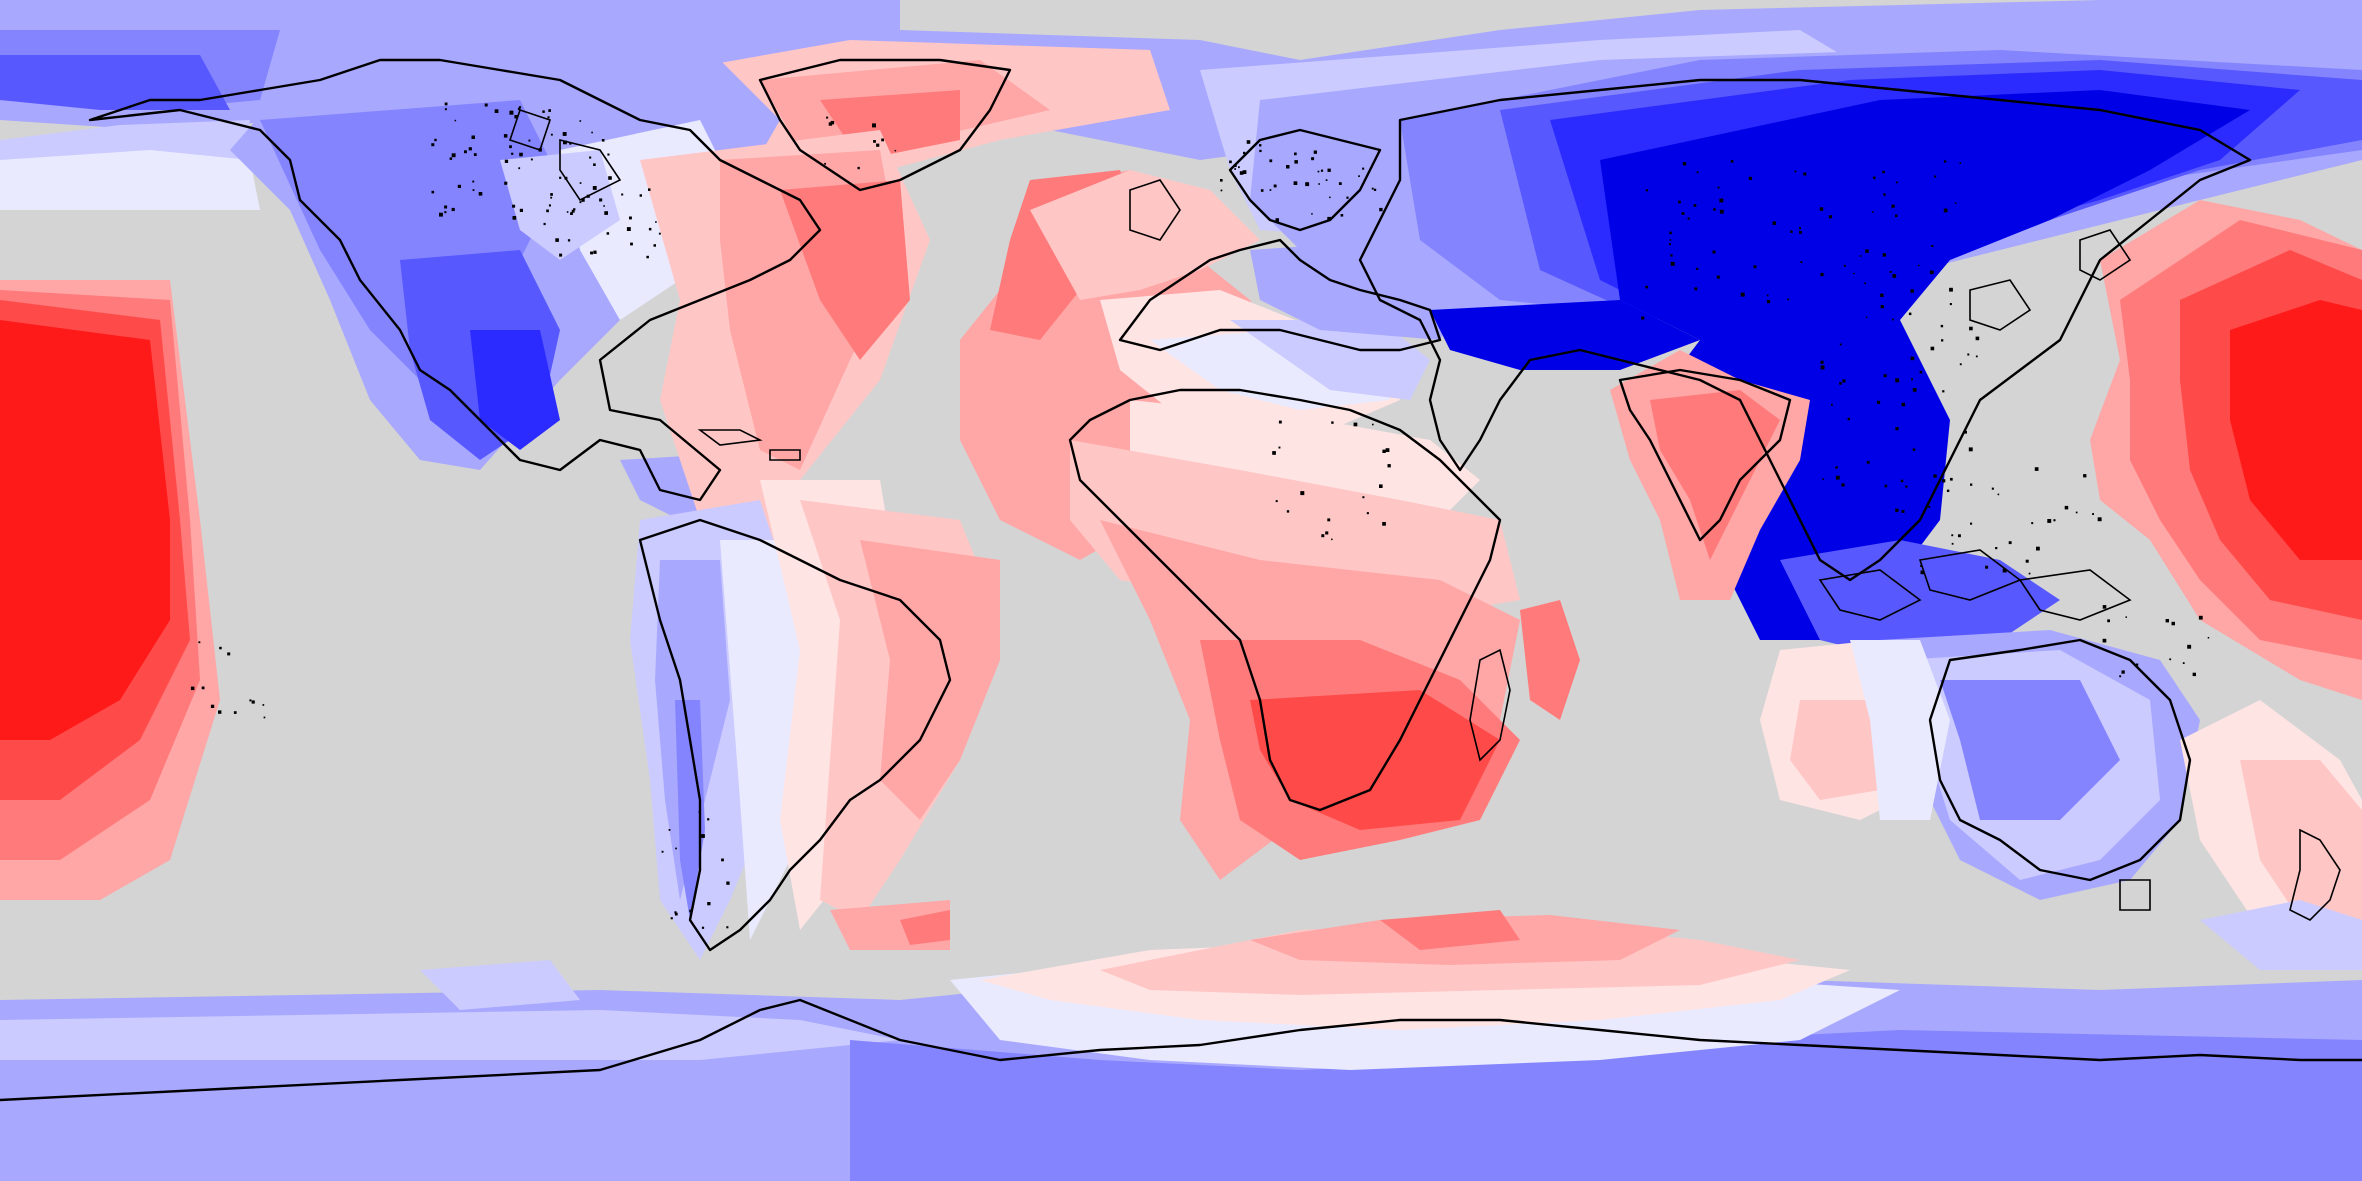 The width and height of the screenshot is (2362, 1181). What do you see at coordinates (885, 125) in the screenshot?
I see `coastline-greenland` at bounding box center [885, 125].